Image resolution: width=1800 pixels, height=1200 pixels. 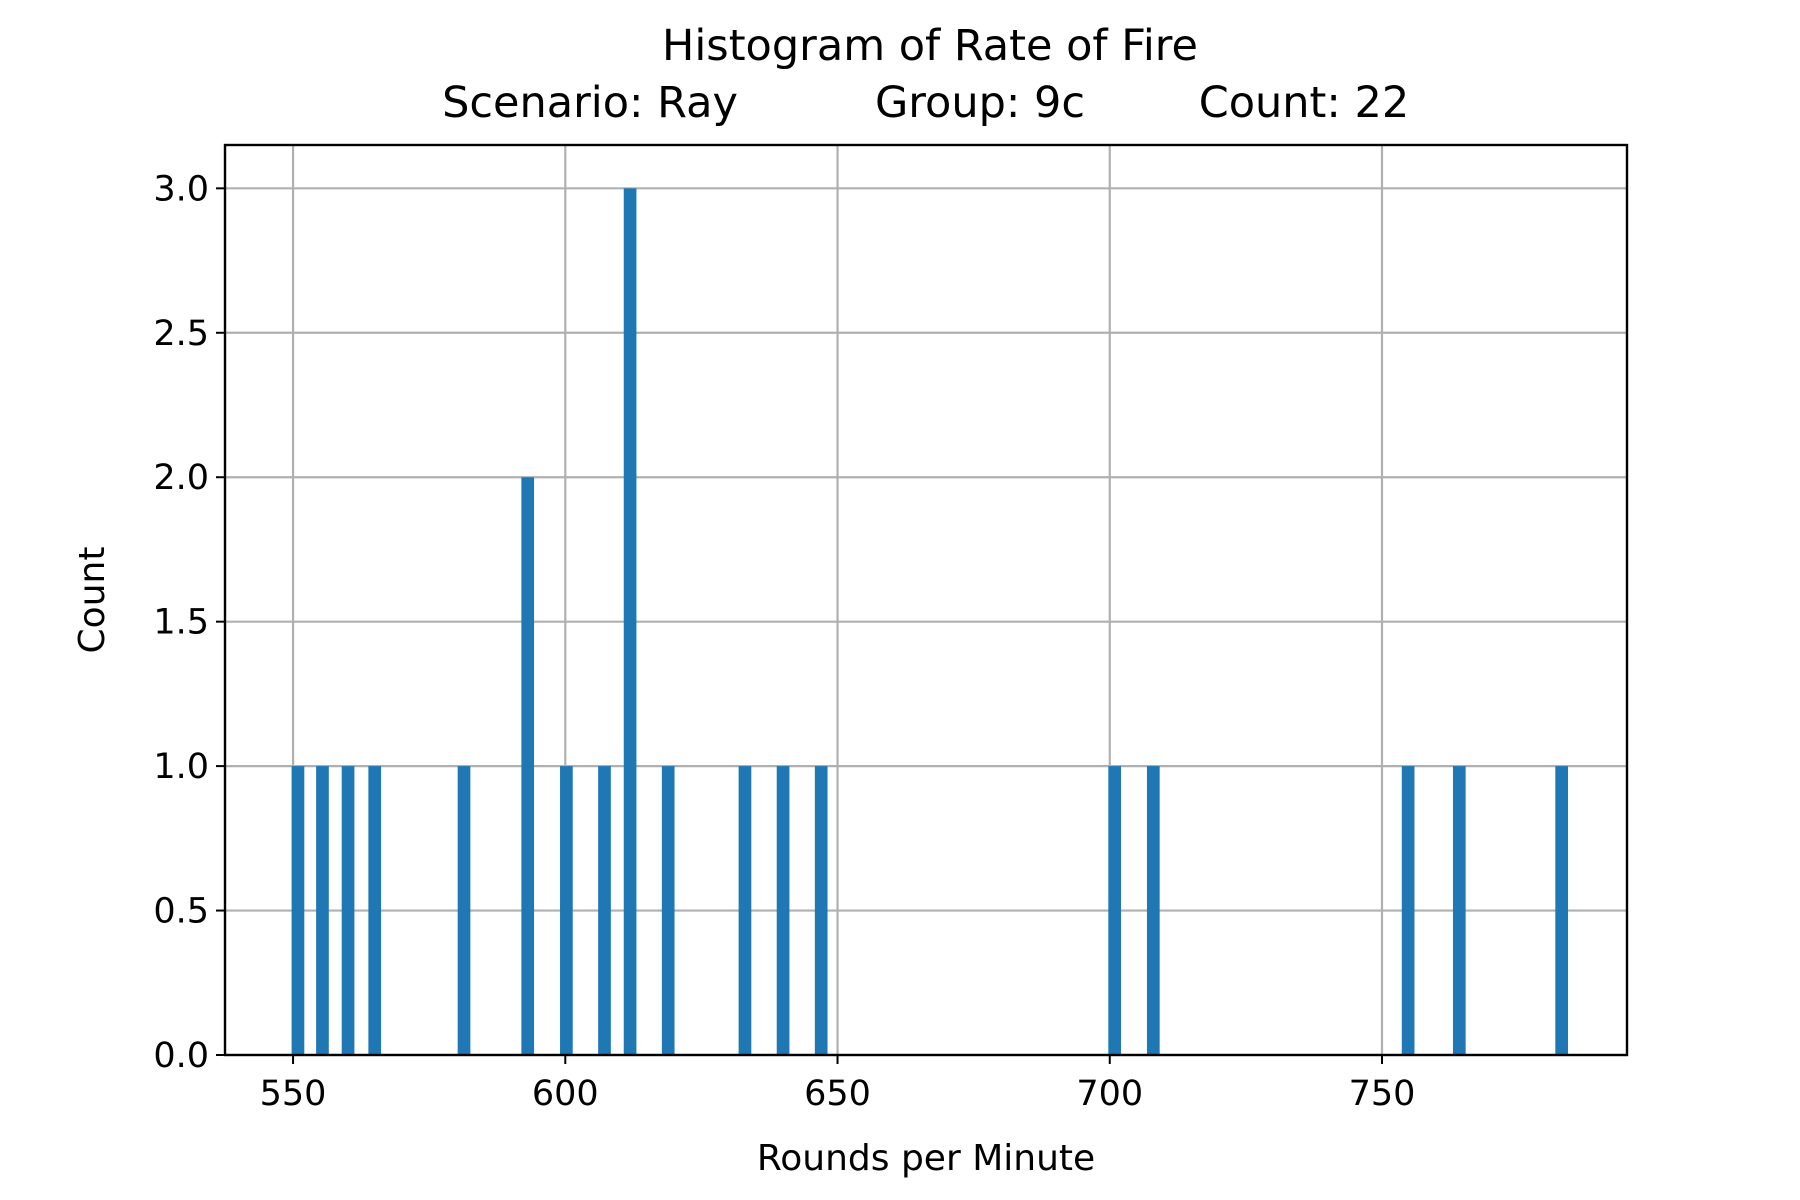 What do you see at coordinates (293, 1094) in the screenshot?
I see `x-tick-label: 550` at bounding box center [293, 1094].